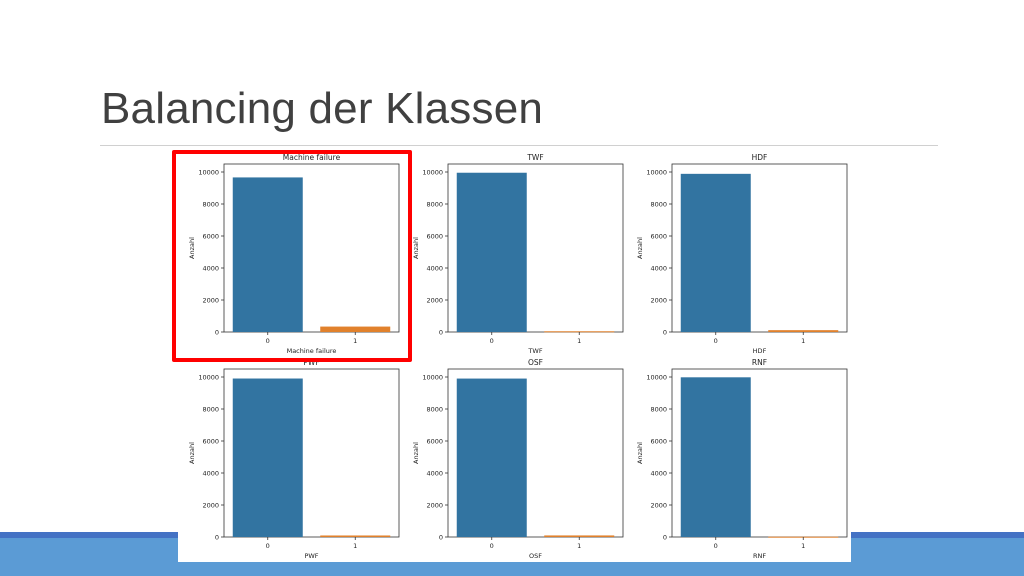 This screenshot has width=1024, height=576. Describe the element at coordinates (535, 556) in the screenshot. I see `x-axis-label: OSF` at that location.